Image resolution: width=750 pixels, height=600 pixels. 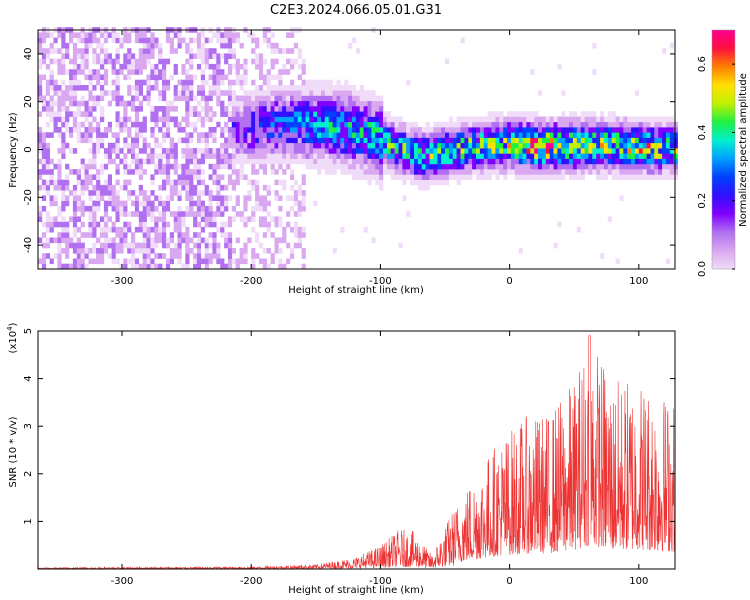 I want to click on x-tick-label: -300, so click(x=122, y=581).